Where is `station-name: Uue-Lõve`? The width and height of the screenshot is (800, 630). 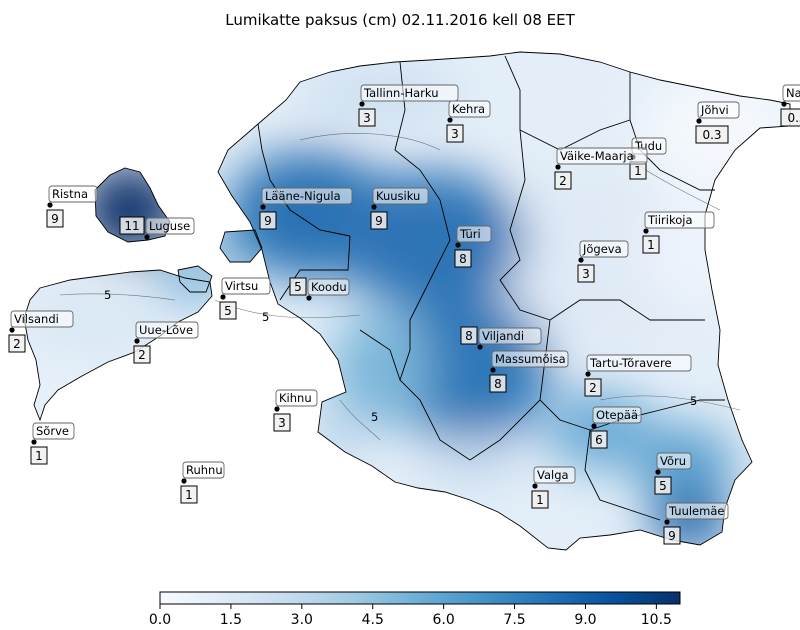 station-name: Uue-Lõve is located at coordinates (166, 330).